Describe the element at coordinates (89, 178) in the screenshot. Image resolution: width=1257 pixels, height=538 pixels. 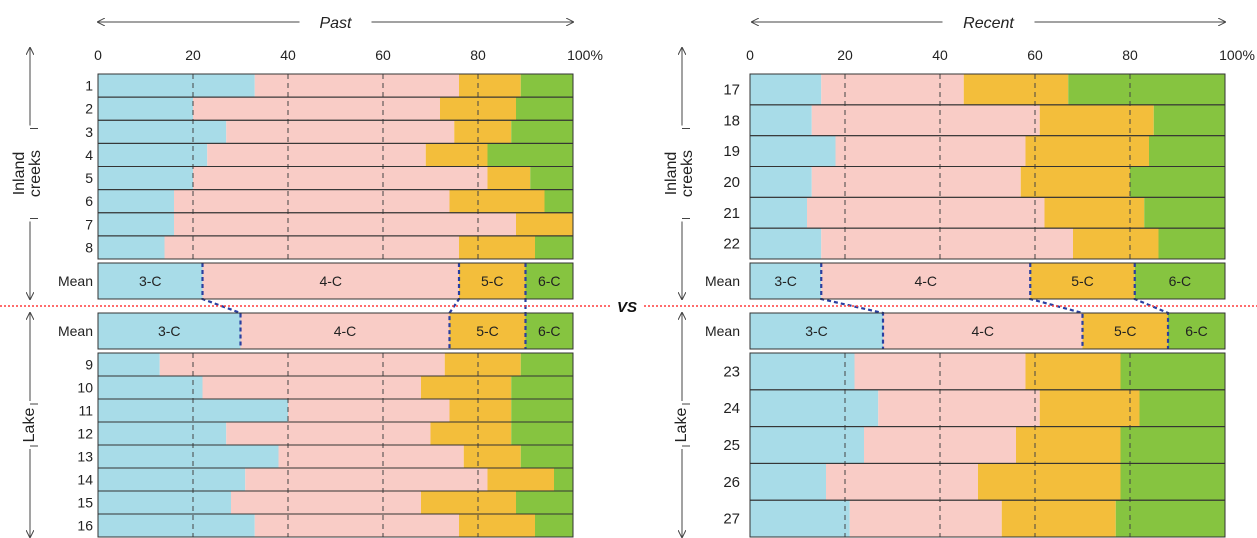
I see `row-label: 5` at that location.